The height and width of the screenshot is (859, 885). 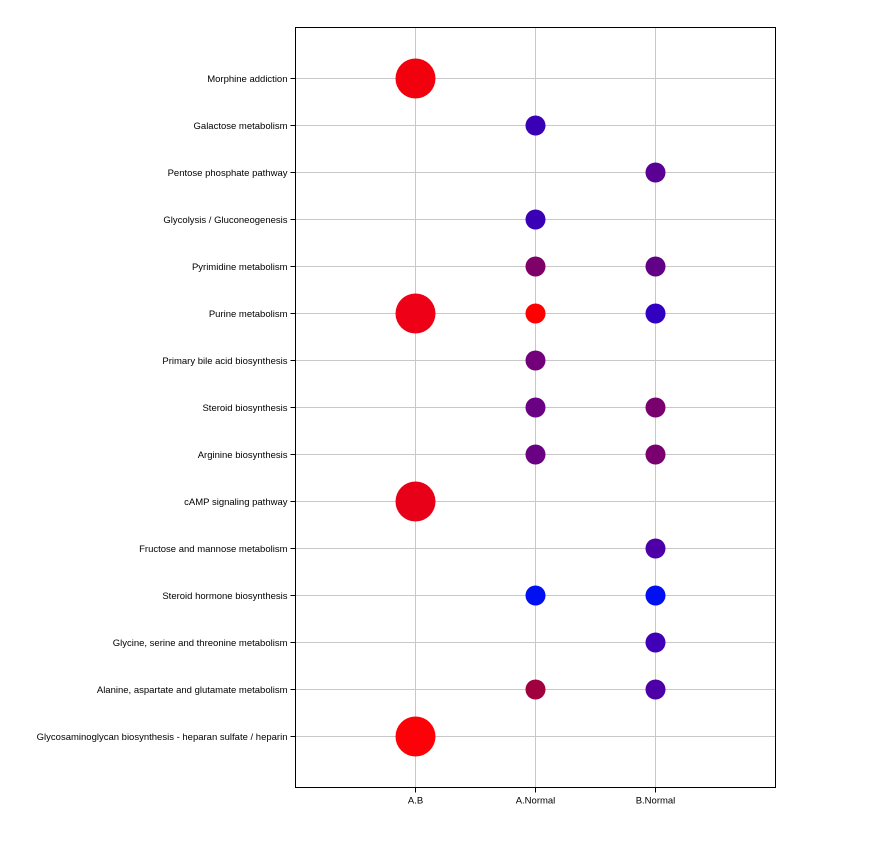 What do you see at coordinates (247, 79) in the screenshot?
I see `y-tick-label: Morphine addiction` at bounding box center [247, 79].